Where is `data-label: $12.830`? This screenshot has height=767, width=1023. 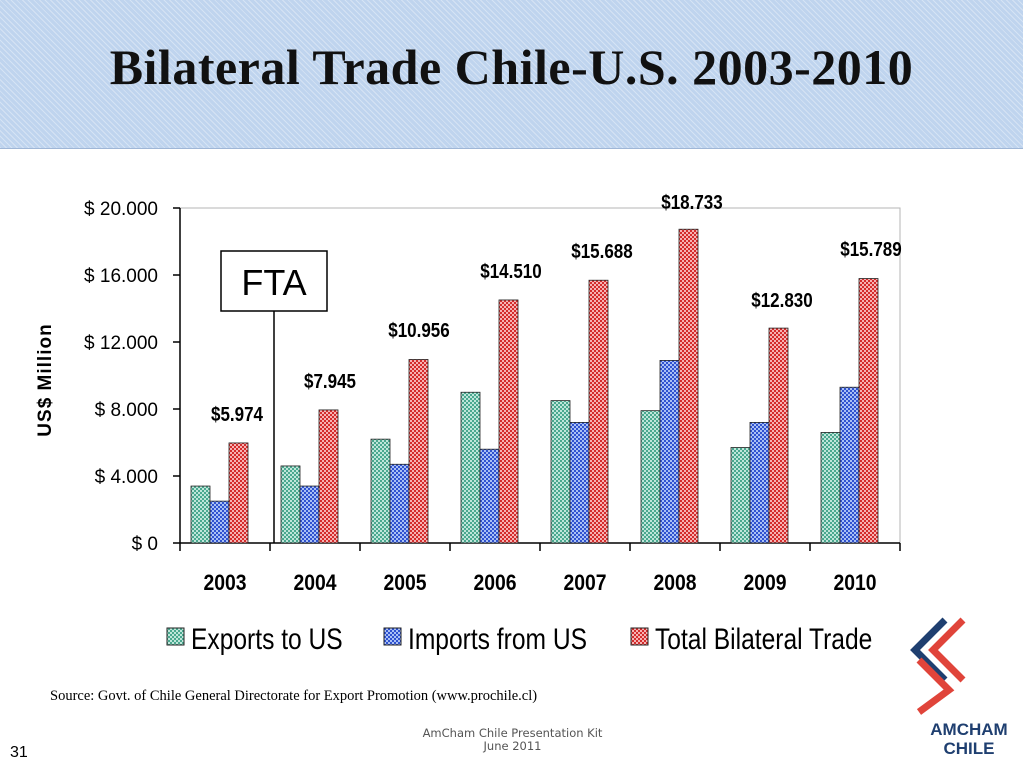
data-label: $12.830 is located at coordinates (781, 300).